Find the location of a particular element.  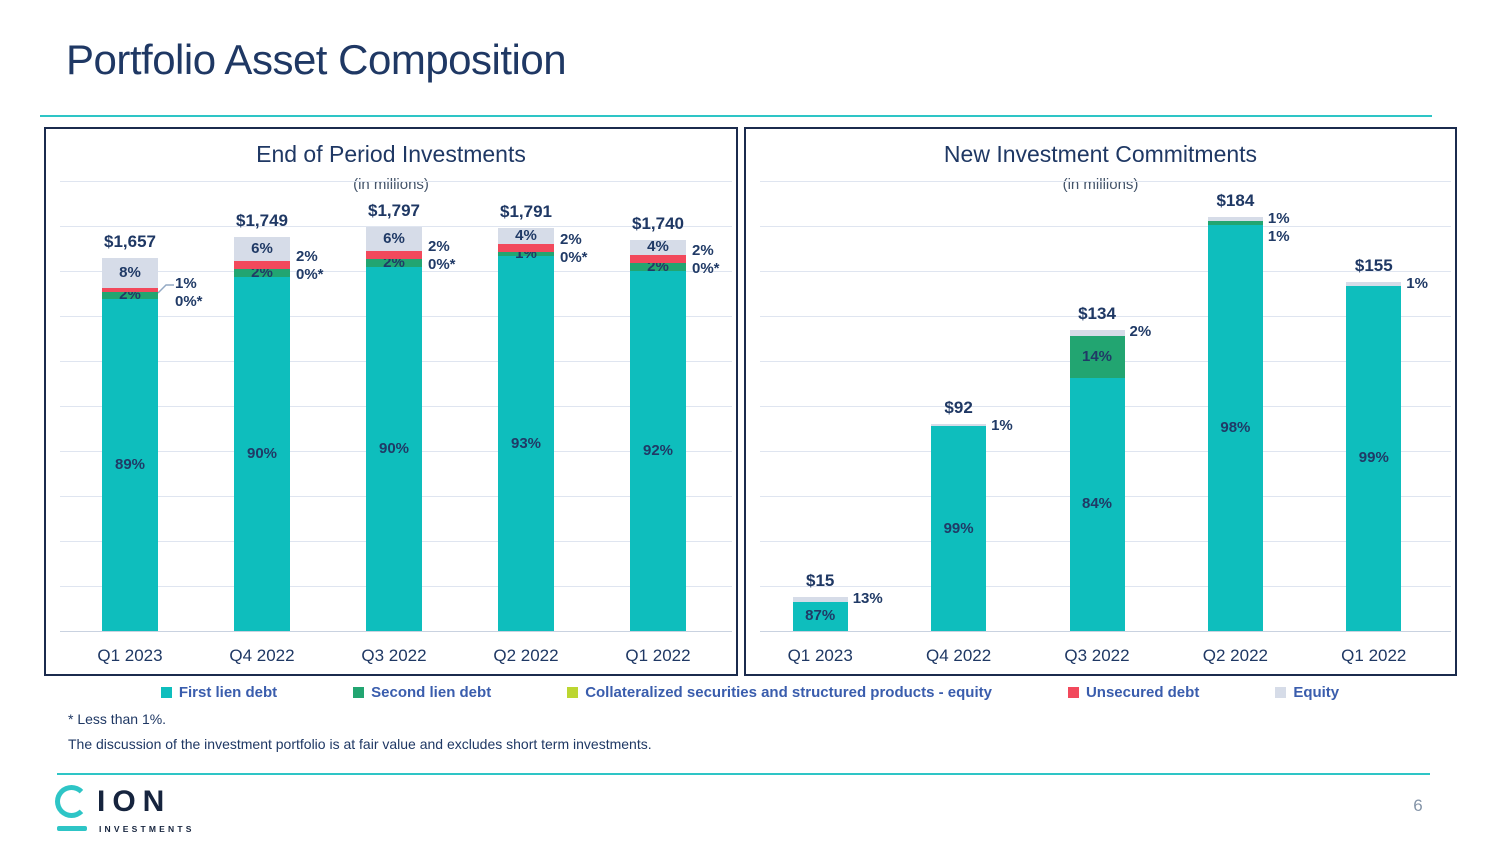

category-label-q2-2022: Q2 2022 is located at coordinates (526, 655).